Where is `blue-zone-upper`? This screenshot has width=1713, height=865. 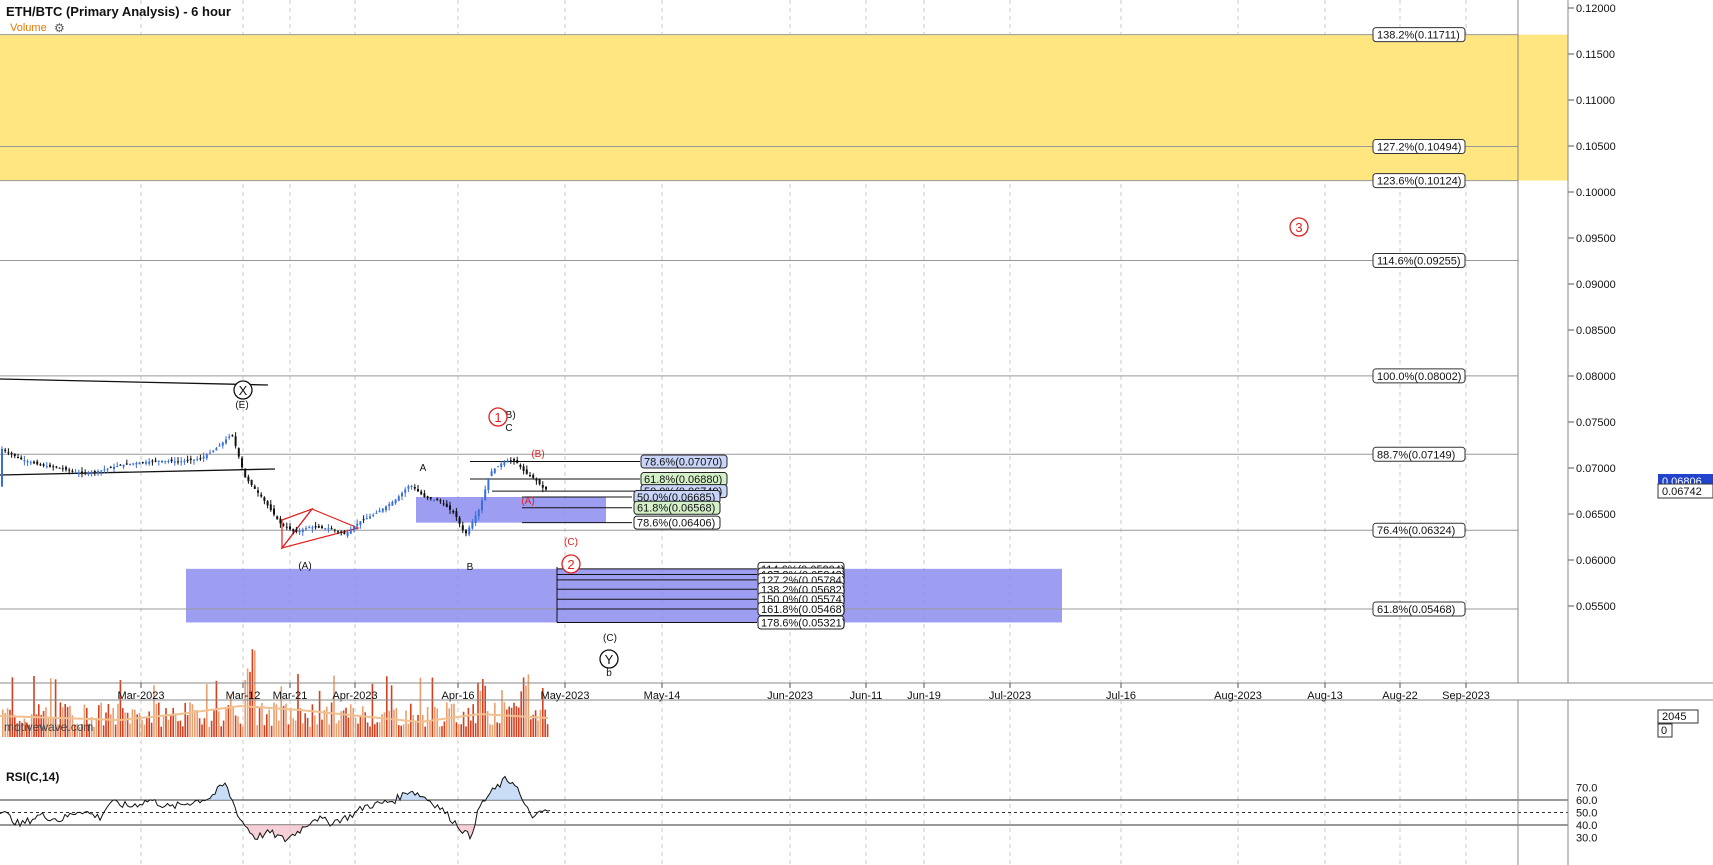
blue-zone-upper is located at coordinates (511, 509).